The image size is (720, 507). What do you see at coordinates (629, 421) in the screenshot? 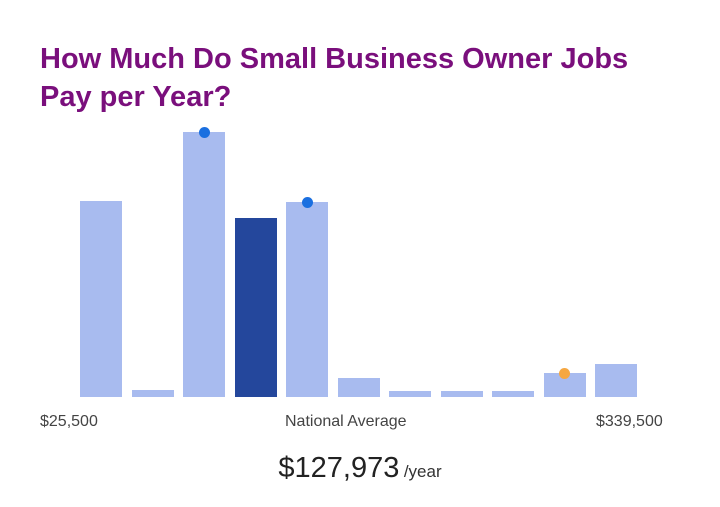
I see `max-salary-label: $339,500` at bounding box center [629, 421].